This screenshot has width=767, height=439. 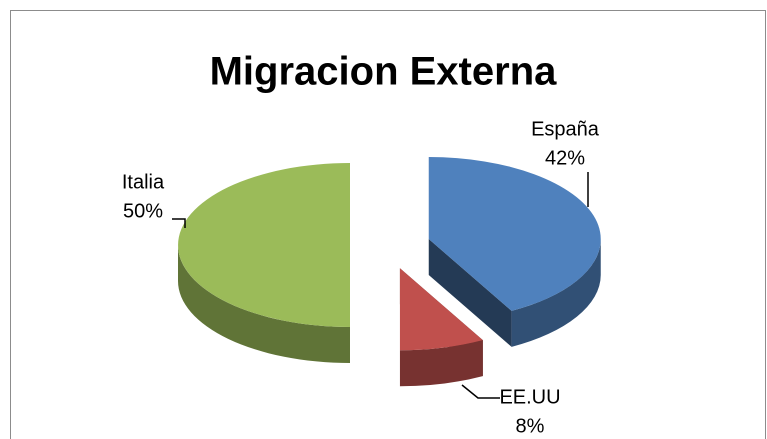 I want to click on slice-value-label: 50%, so click(x=143, y=211).